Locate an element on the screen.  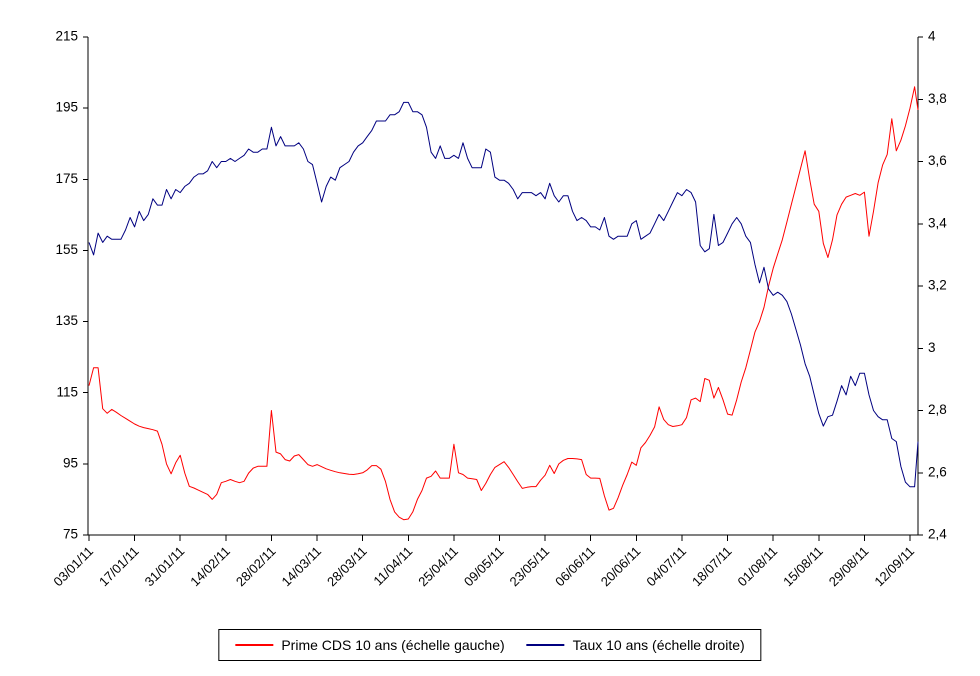
left-axis-tick-label: 115 is located at coordinates (67, 391).